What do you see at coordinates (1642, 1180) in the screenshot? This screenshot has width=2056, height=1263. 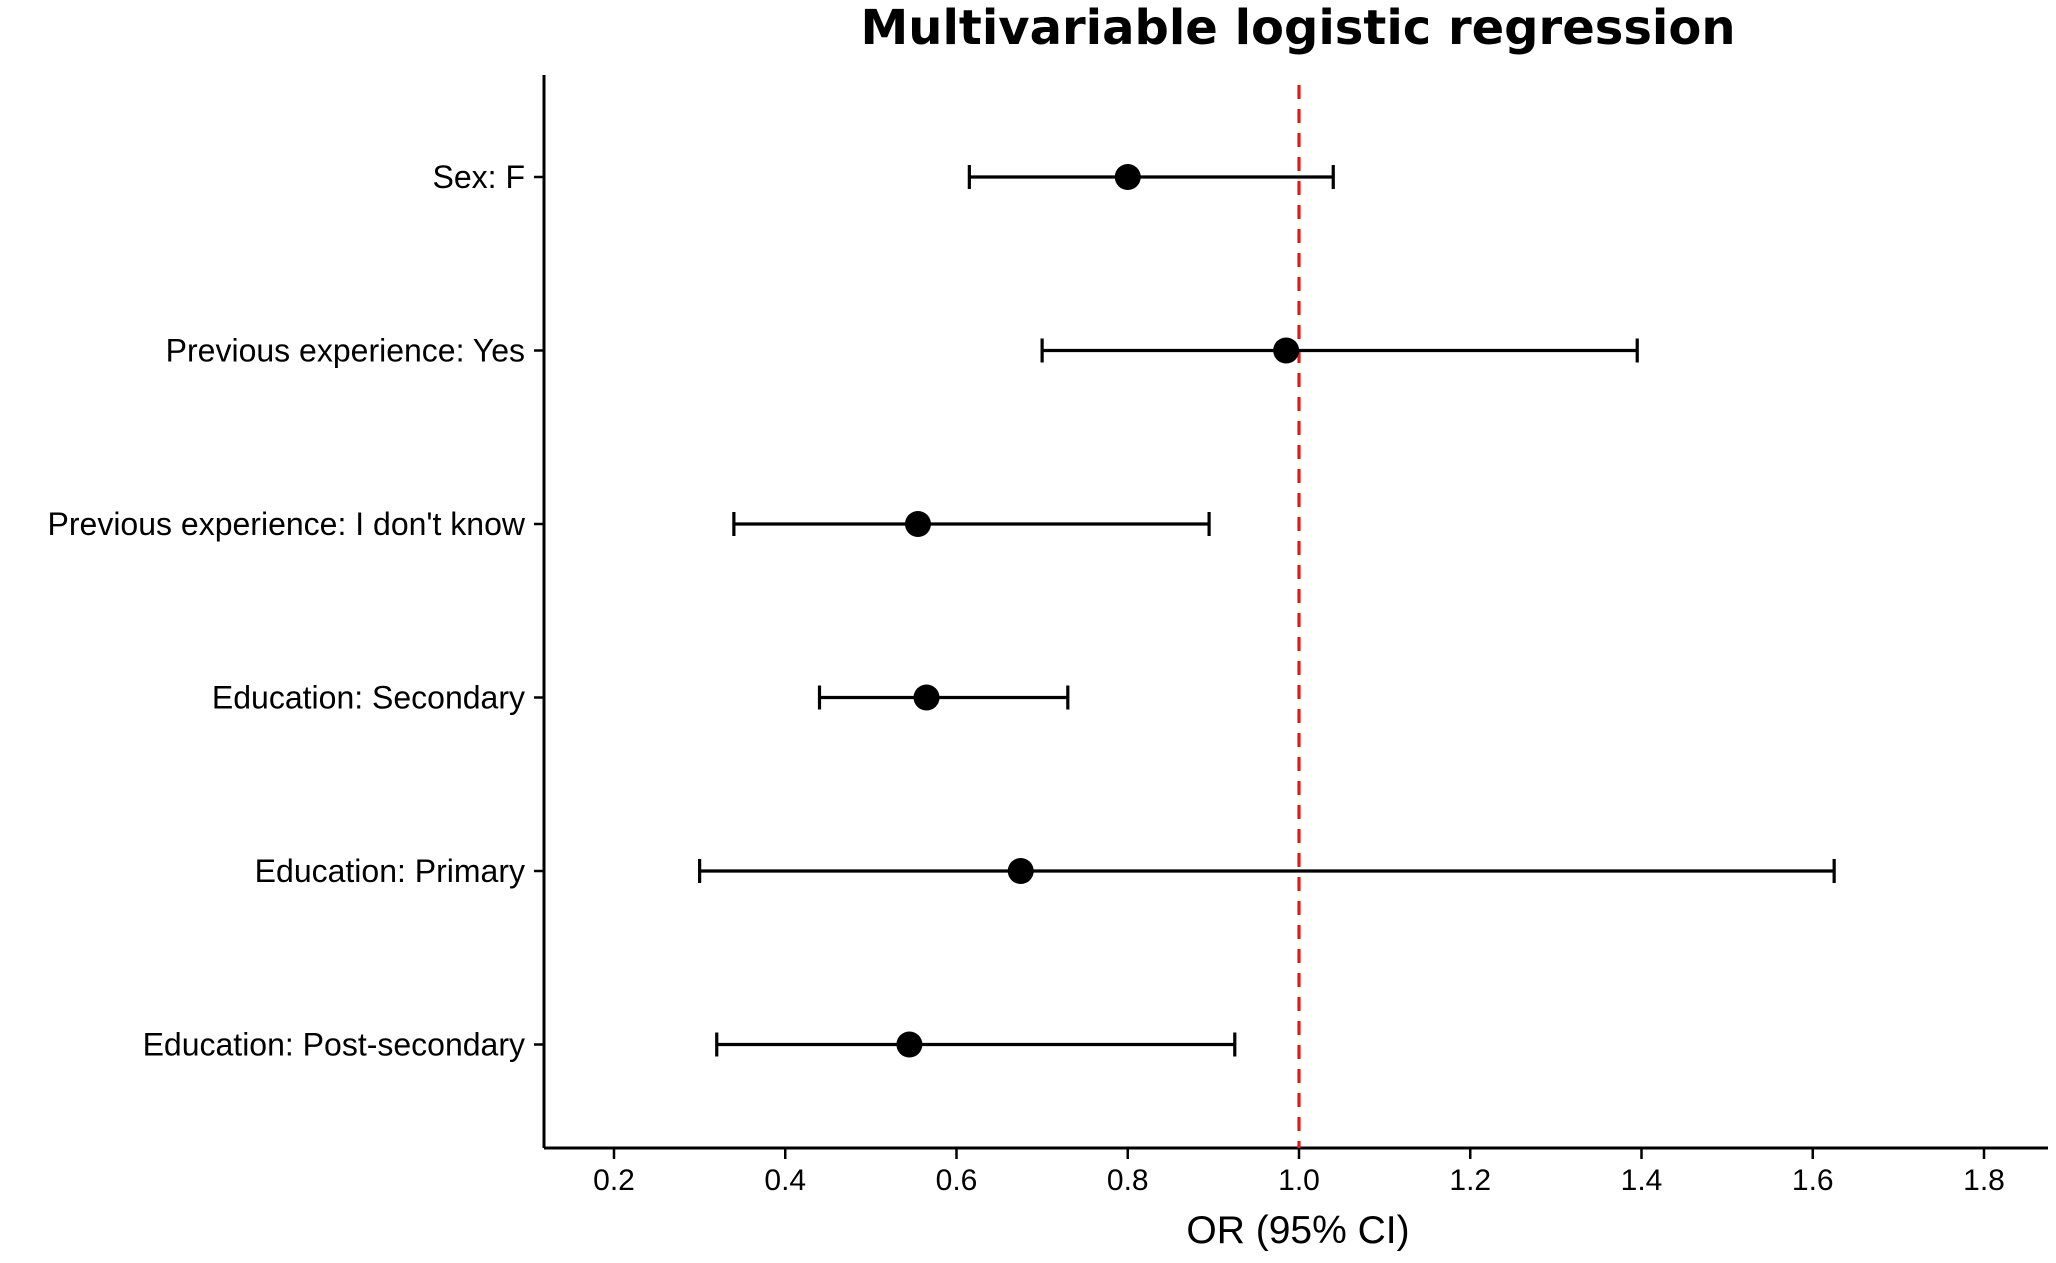 I see `x-tick-label: 1.4` at bounding box center [1642, 1180].